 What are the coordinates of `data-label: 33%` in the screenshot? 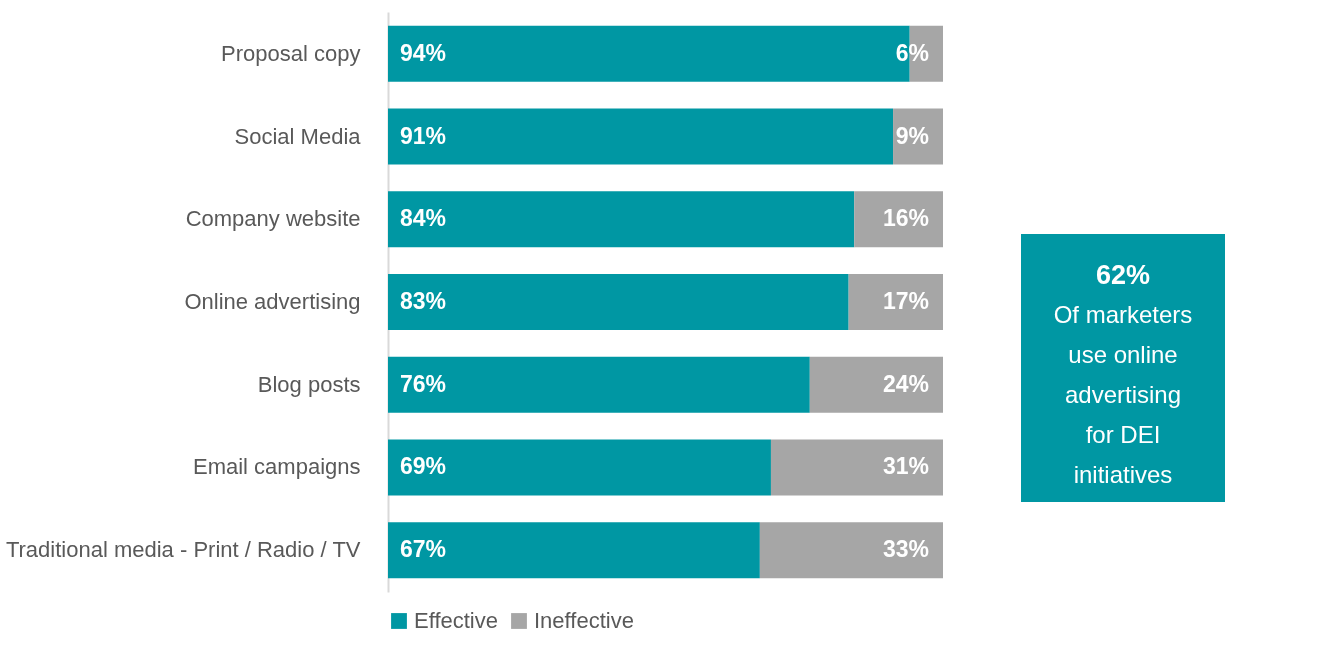 It's located at (905, 549).